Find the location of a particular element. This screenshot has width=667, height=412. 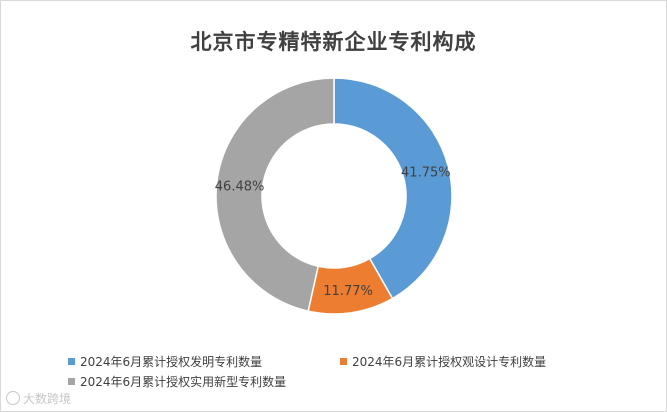

slice-invention is located at coordinates (393, 188).